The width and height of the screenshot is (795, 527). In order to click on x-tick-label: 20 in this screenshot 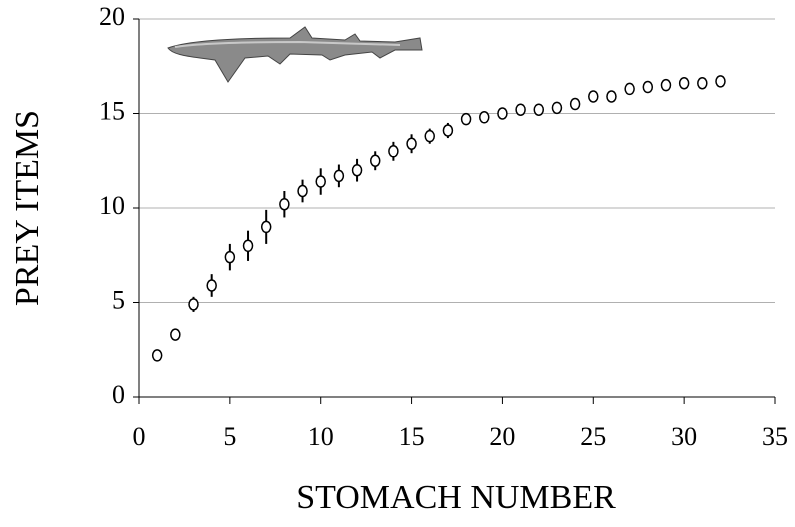, I will do `click(502, 436)`.